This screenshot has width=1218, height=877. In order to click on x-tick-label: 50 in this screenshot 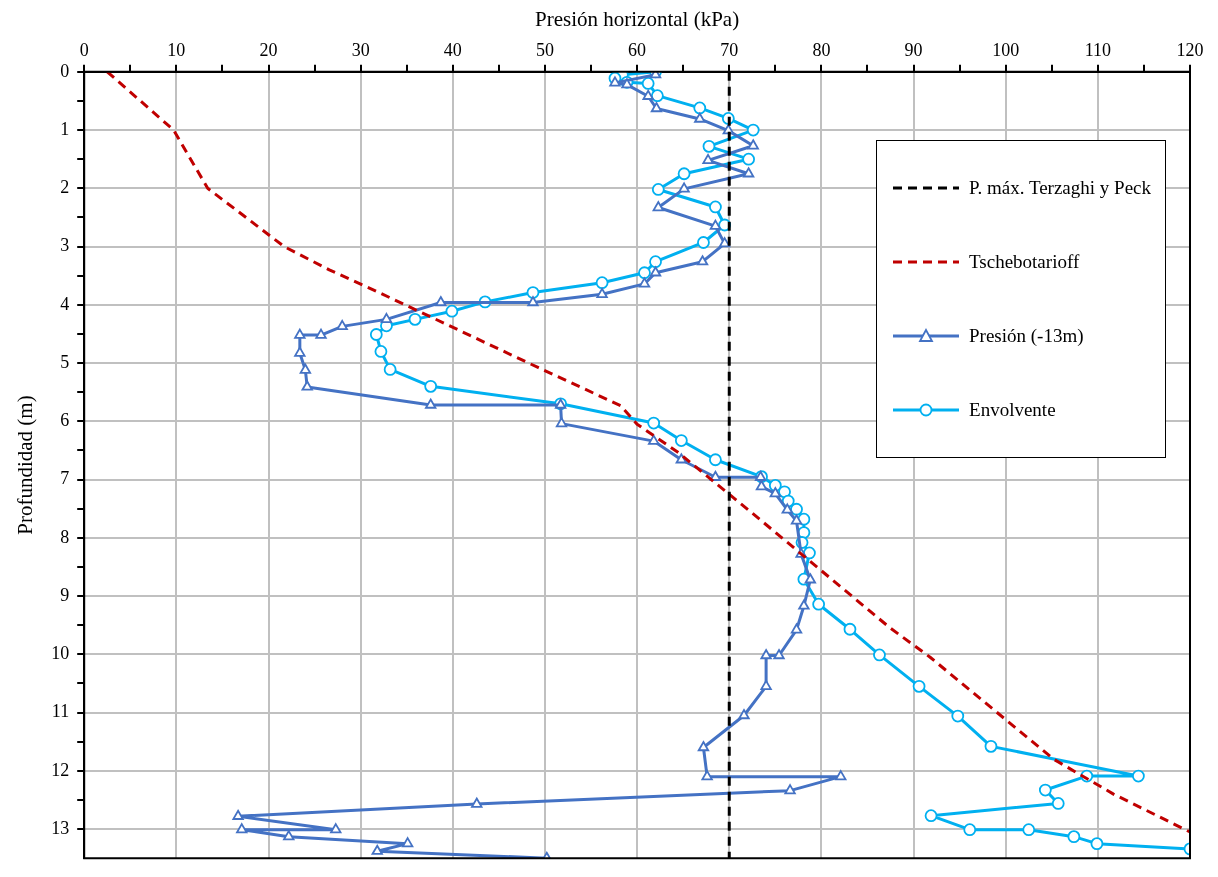, I will do `click(544, 49)`.